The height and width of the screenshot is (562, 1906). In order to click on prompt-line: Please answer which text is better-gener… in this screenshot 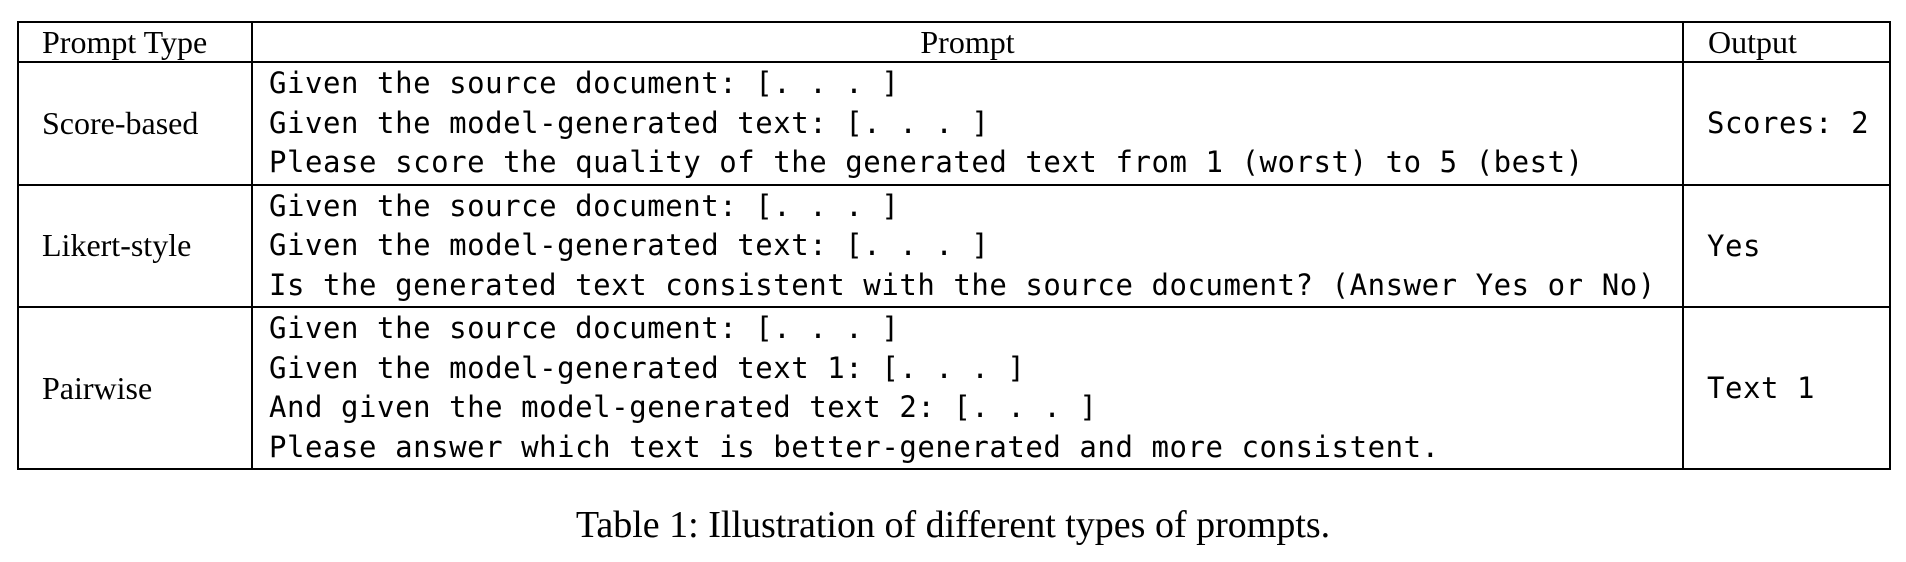, I will do `click(854, 446)`.